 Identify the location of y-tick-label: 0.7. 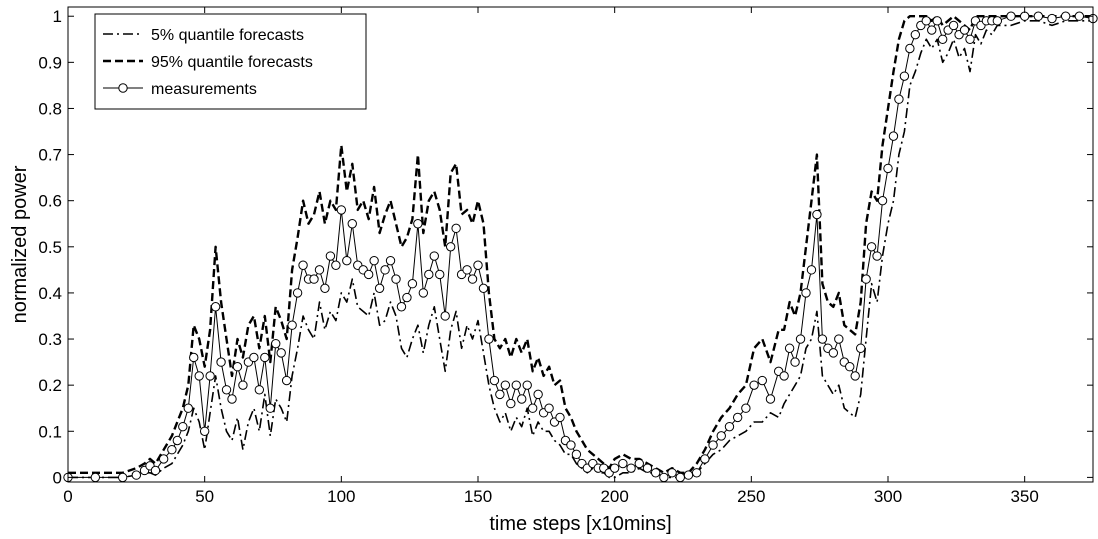
(50, 155).